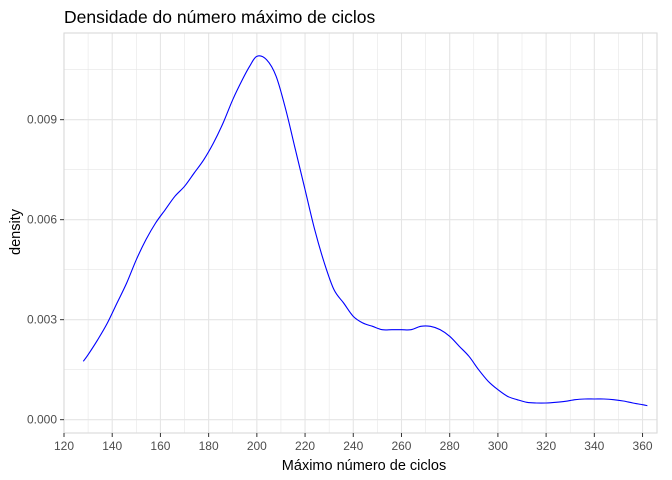 The image size is (672, 480). What do you see at coordinates (42, 420) in the screenshot?
I see `y-tick-label: 0.000` at bounding box center [42, 420].